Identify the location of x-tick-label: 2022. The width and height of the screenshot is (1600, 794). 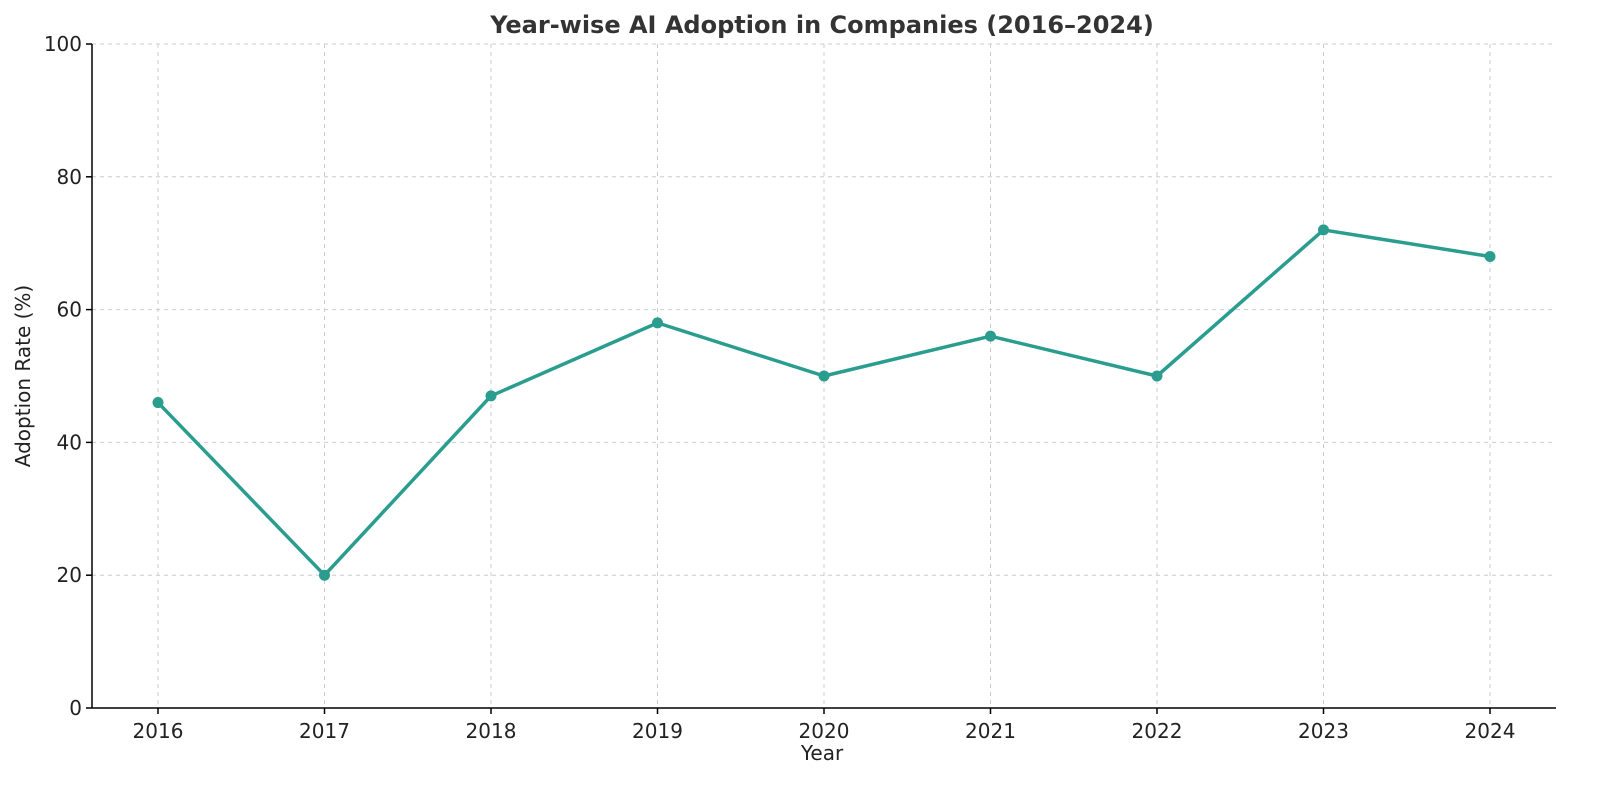
(1157, 731).